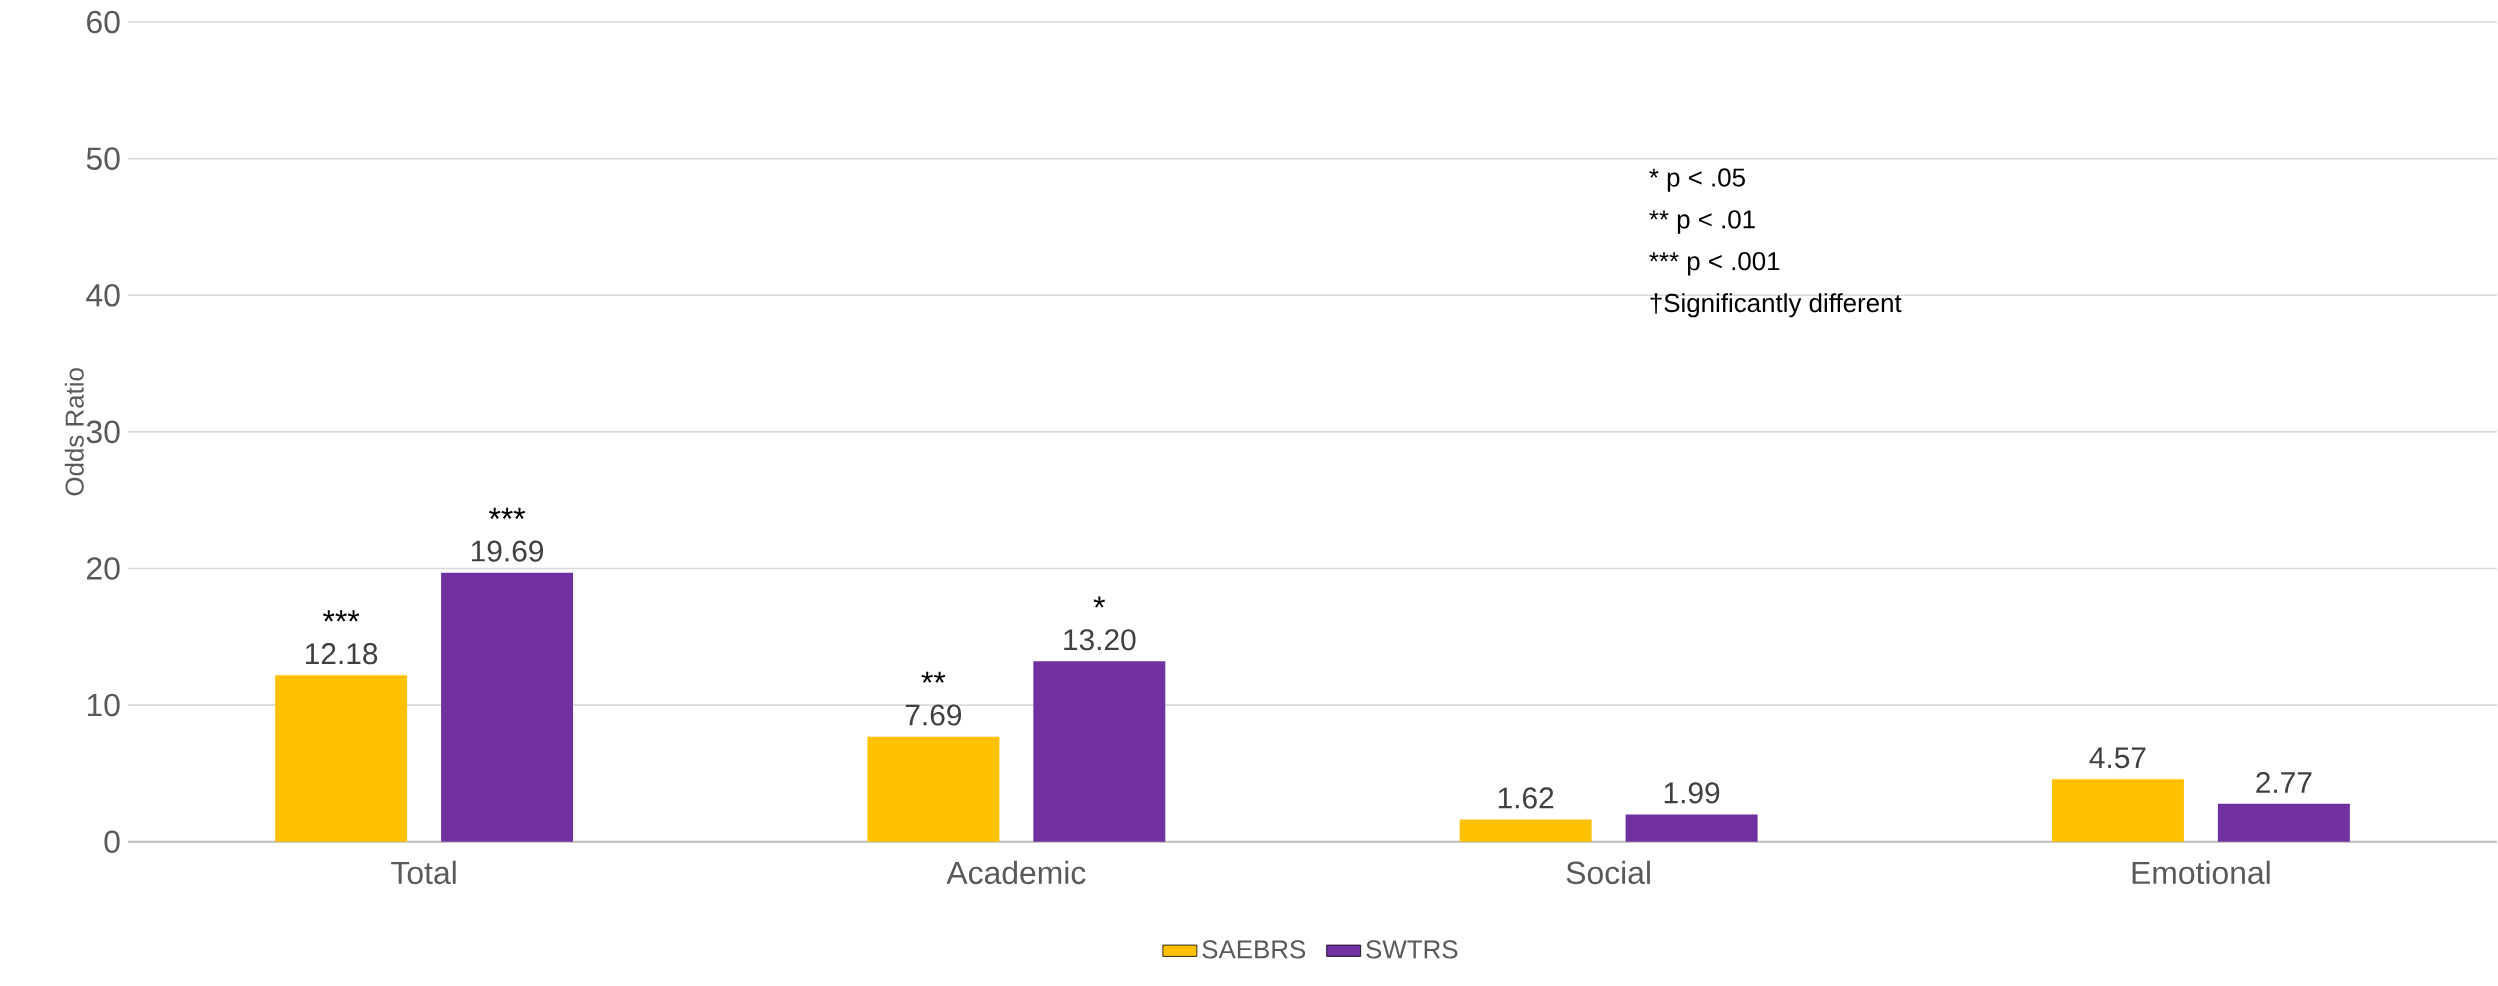 The height and width of the screenshot is (986, 2498). Describe the element at coordinates (1776, 305) in the screenshot. I see `annotation: †Significantly different` at that location.